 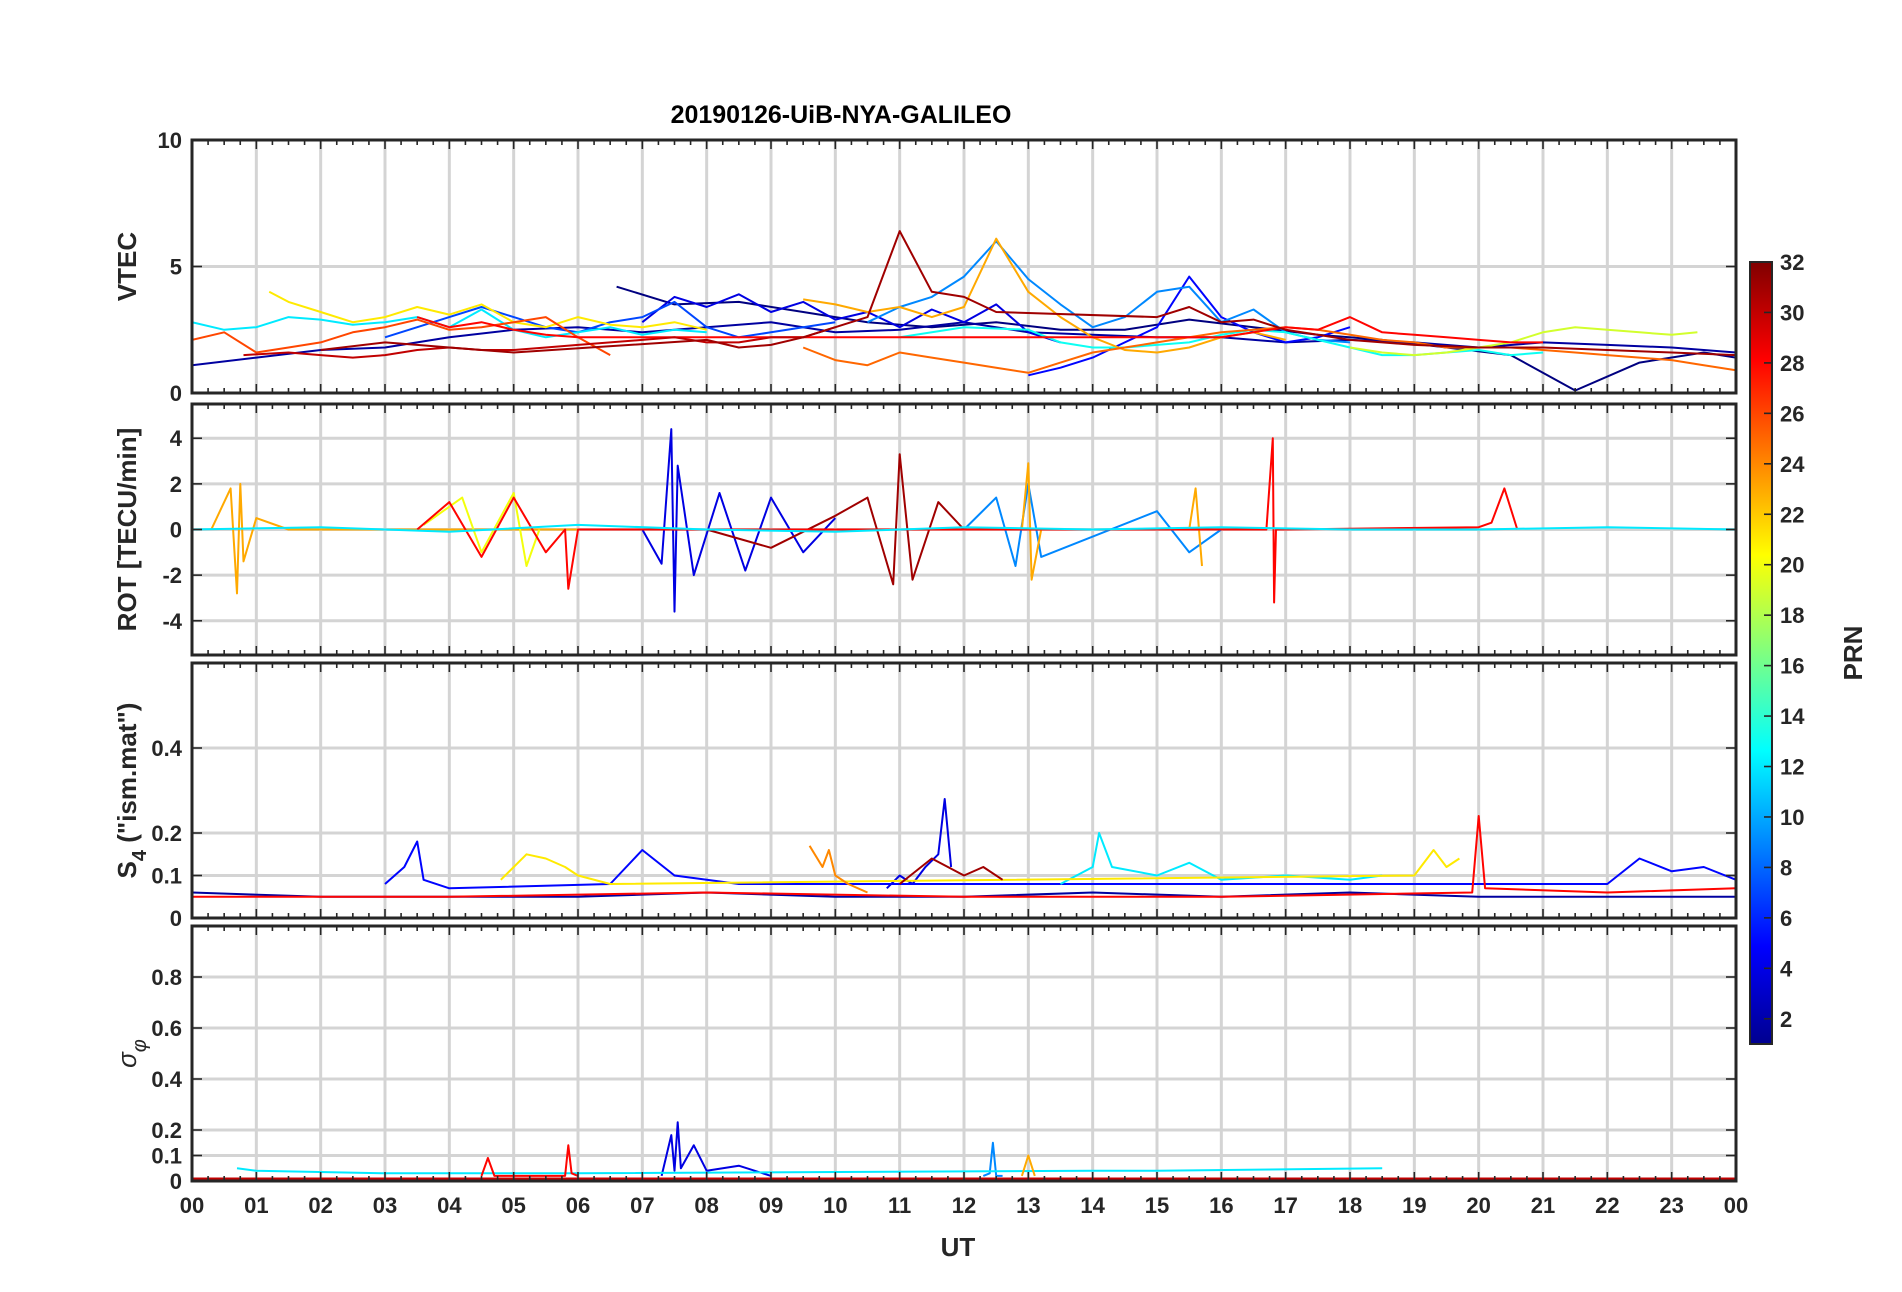 I want to click on y-axis-title-symbol: σ, so click(x=127, y=1059).